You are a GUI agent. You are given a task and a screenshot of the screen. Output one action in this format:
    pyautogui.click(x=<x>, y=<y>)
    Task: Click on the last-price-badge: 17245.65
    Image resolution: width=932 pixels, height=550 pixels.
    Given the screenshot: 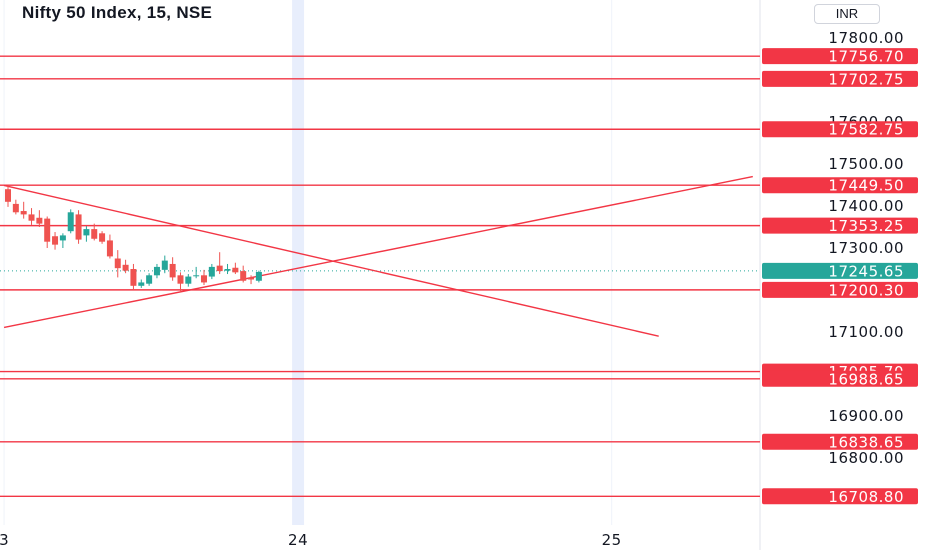 What is the action you would take?
    pyautogui.click(x=840, y=271)
    